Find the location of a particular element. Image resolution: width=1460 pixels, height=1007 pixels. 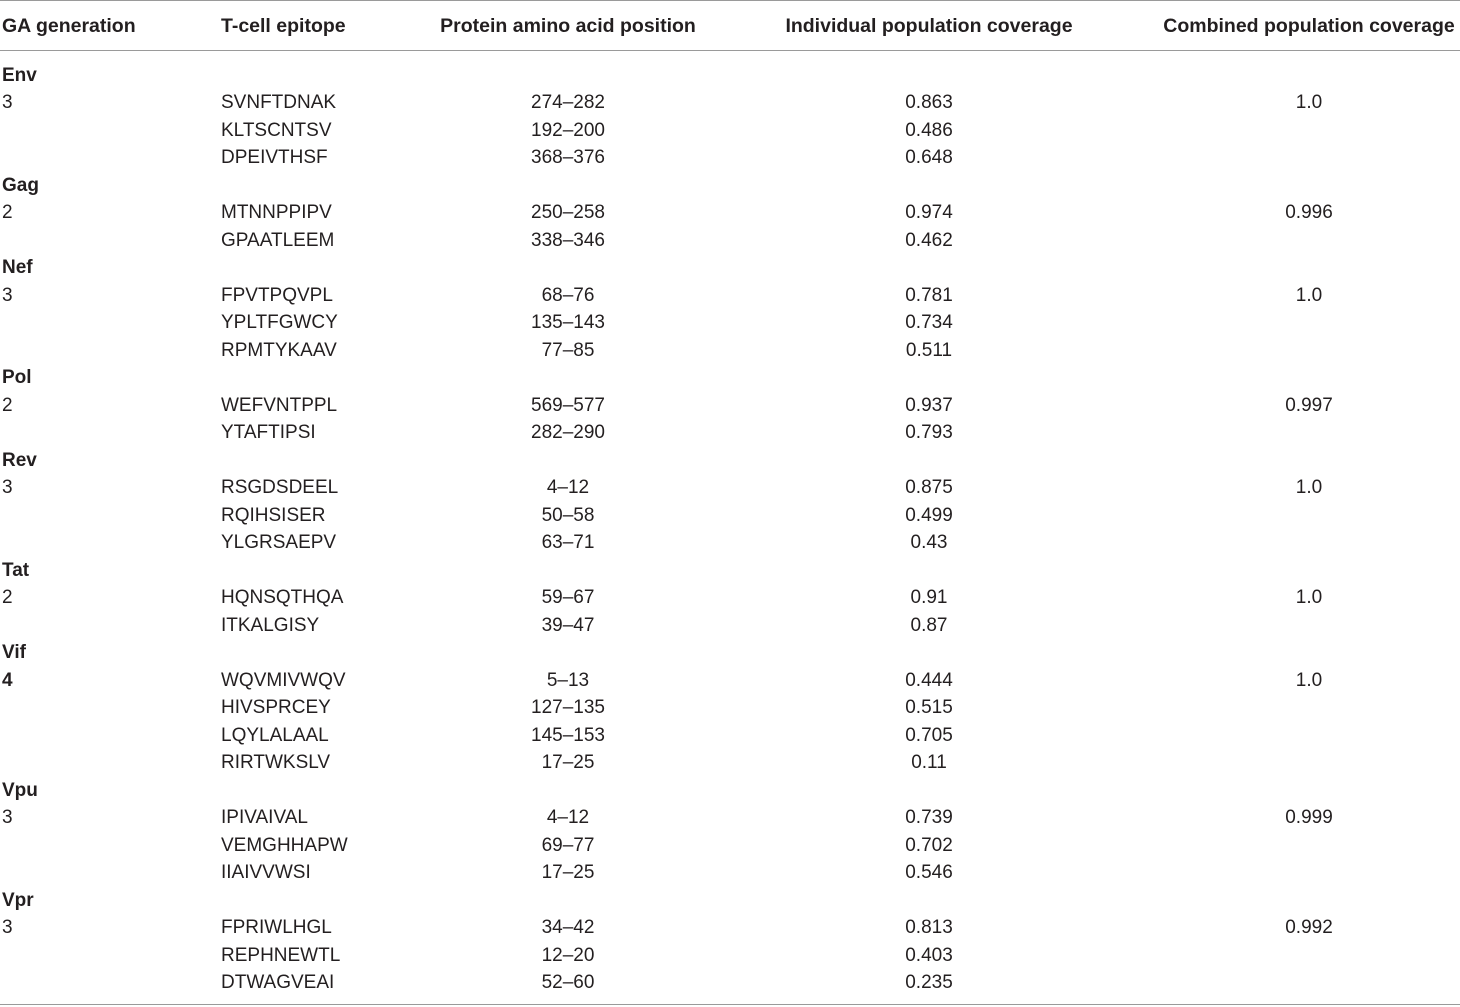

epitope-cell: YTAFTIPSI is located at coordinates (268, 432).